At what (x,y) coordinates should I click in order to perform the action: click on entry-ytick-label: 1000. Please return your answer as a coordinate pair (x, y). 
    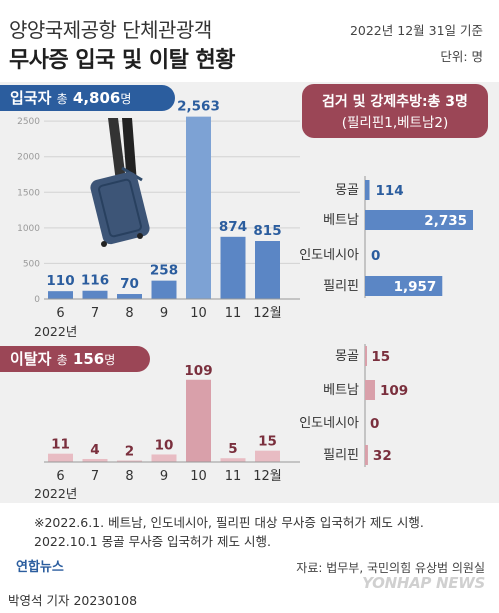
    Looking at the image, I should click on (28, 229).